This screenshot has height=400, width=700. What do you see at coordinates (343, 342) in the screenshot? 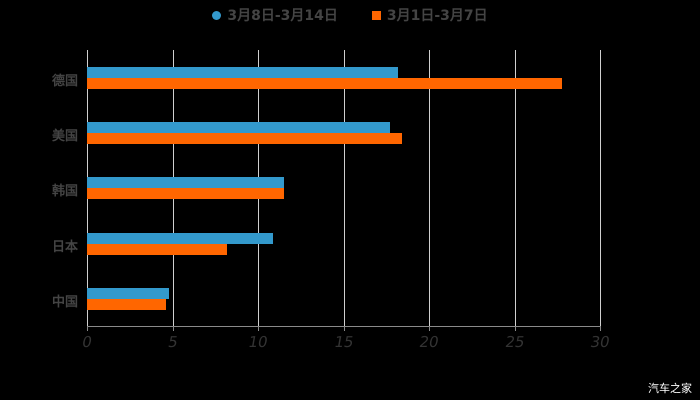
I see `x-tick-label: 15` at bounding box center [343, 342].